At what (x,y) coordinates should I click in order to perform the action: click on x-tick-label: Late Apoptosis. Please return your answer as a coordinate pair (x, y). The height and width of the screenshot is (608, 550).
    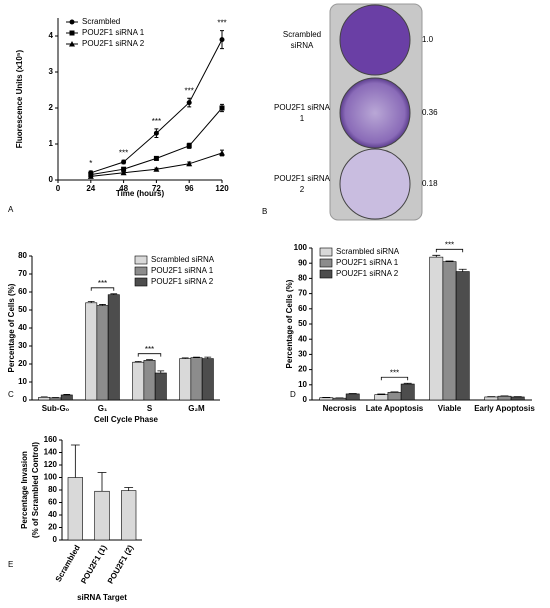
    Looking at the image, I should click on (395, 408).